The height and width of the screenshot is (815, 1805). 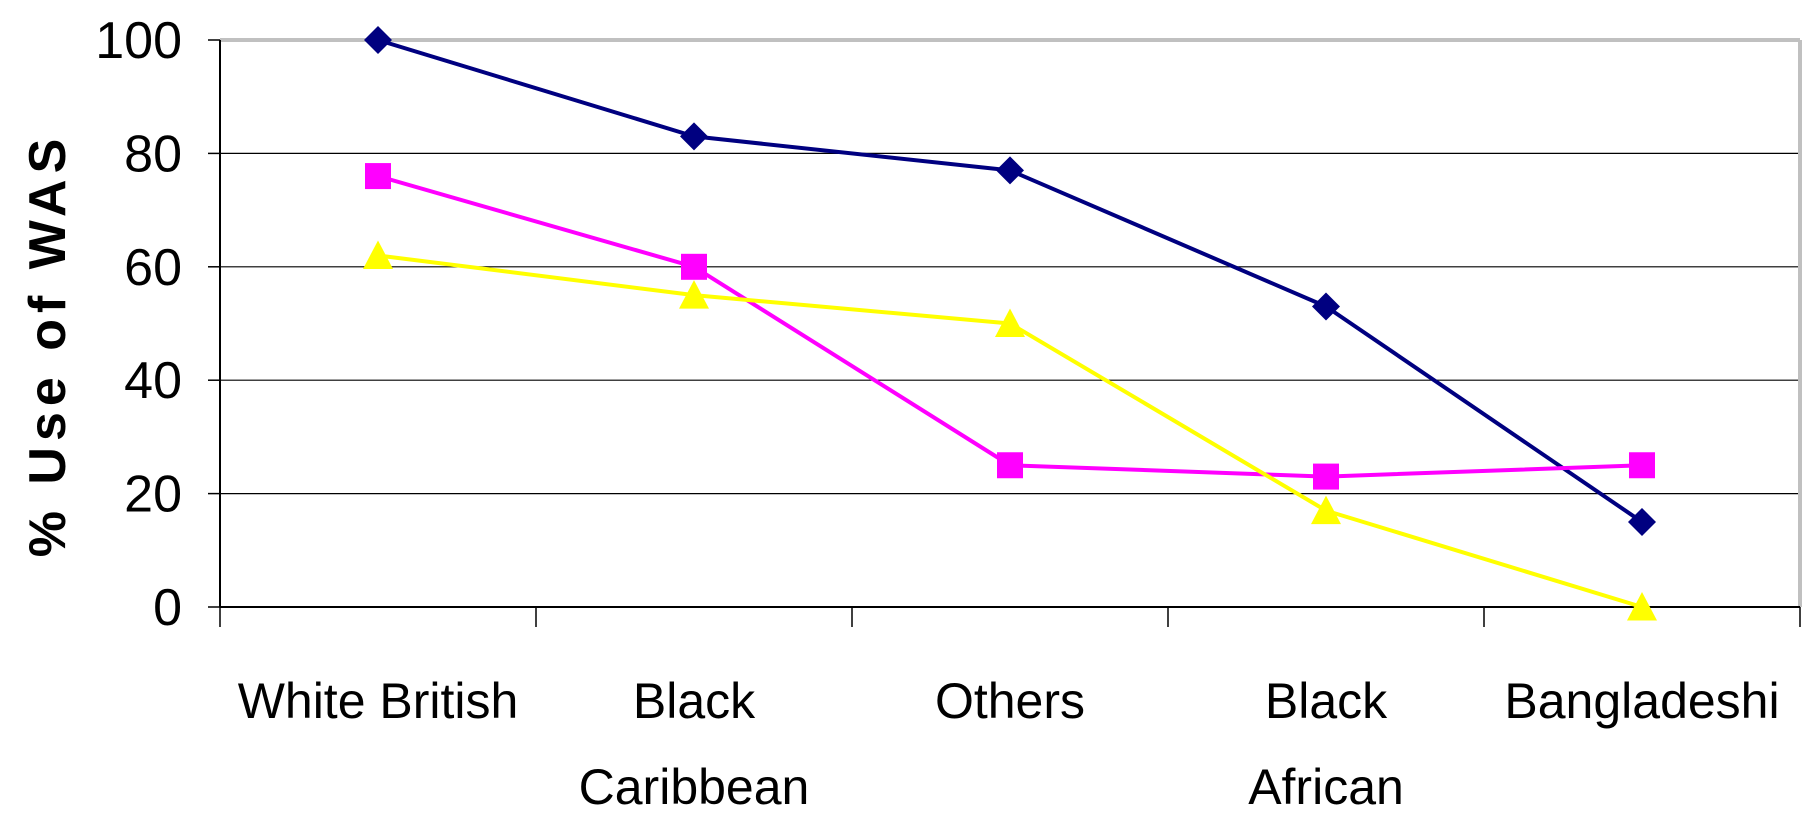 What do you see at coordinates (1326, 744) in the screenshot?
I see `x-category-label: Black African` at bounding box center [1326, 744].